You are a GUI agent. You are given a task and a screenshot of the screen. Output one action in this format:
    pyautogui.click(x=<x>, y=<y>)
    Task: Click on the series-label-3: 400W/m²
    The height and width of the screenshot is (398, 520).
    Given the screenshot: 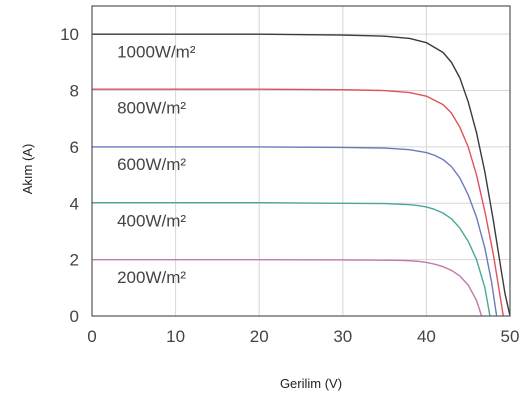 What is the action you would take?
    pyautogui.click(x=151, y=220)
    